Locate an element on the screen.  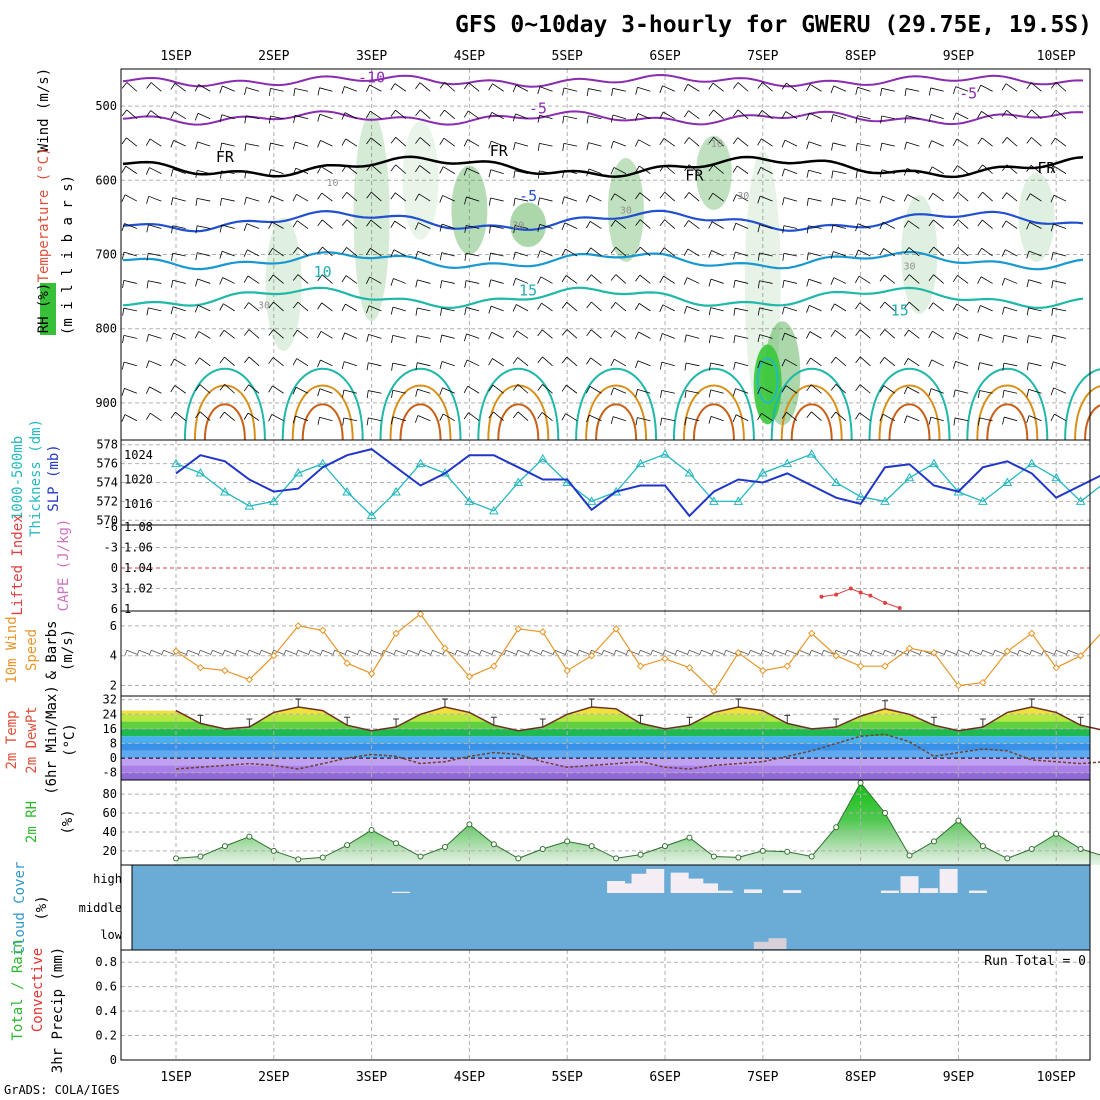
thickness-axis-label: Thickness (dm) is located at coordinates (36, 478).